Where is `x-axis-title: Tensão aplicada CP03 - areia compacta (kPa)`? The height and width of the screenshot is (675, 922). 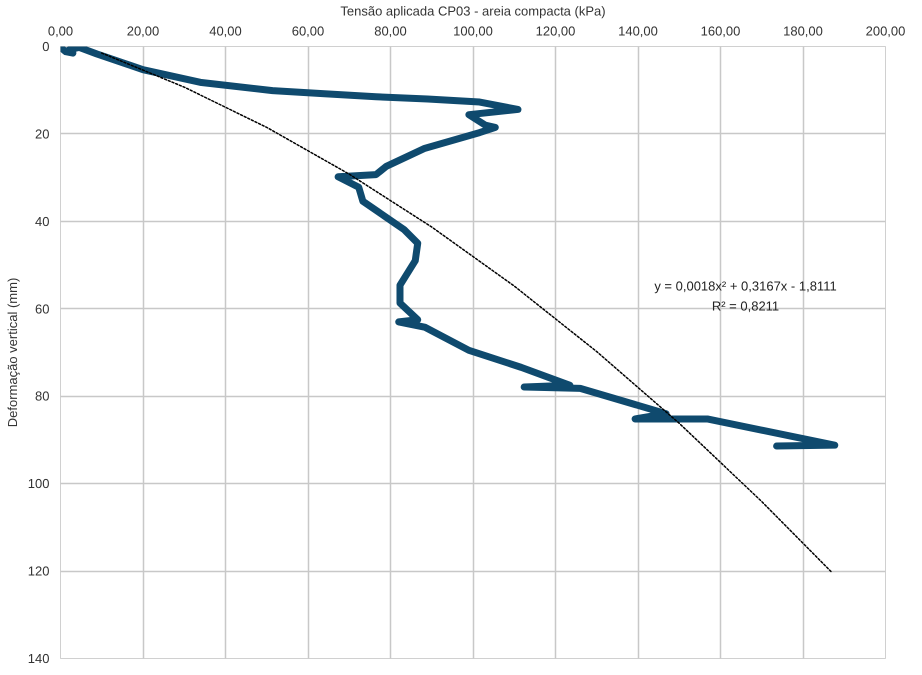 x-axis-title: Tensão aplicada CP03 - areia compacta (kPa) is located at coordinates (473, 11).